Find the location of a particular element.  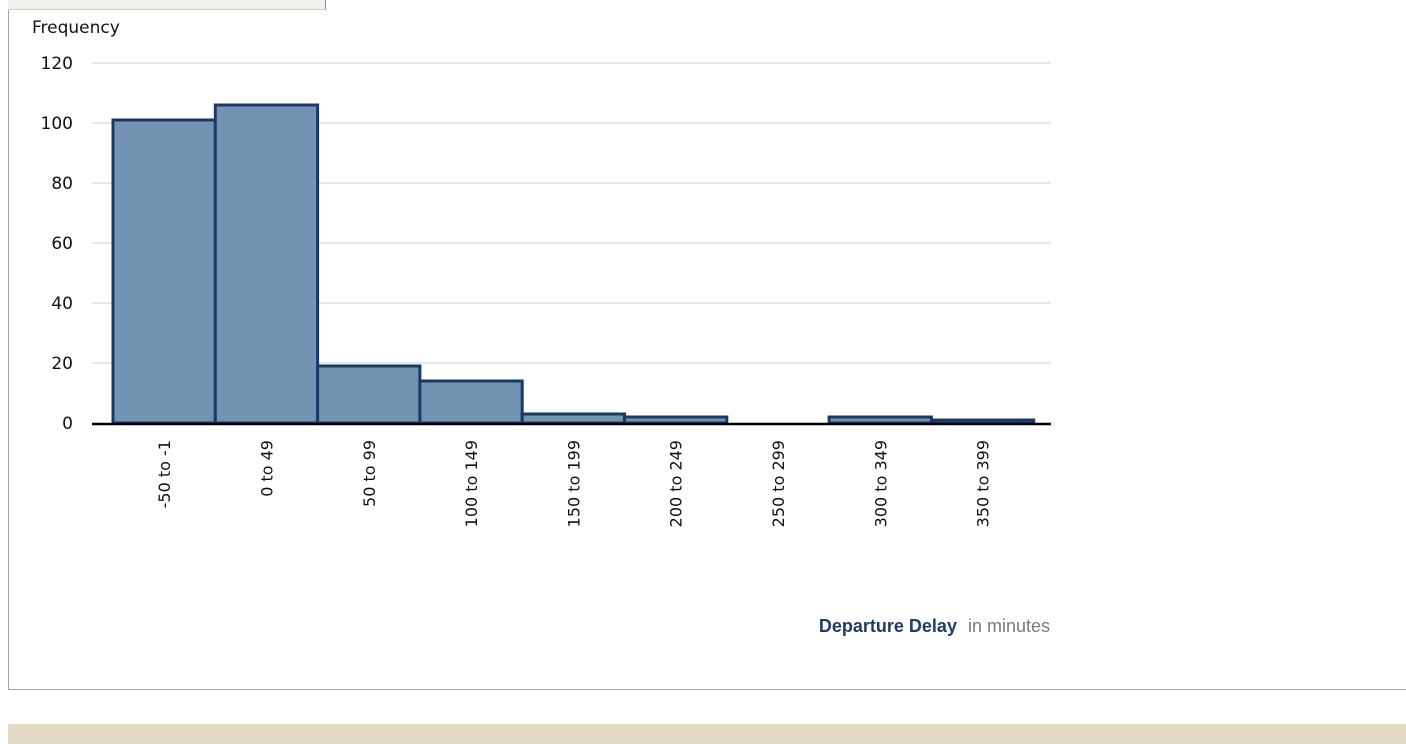

x-tick-label: 0 to 49 is located at coordinates (266, 468).